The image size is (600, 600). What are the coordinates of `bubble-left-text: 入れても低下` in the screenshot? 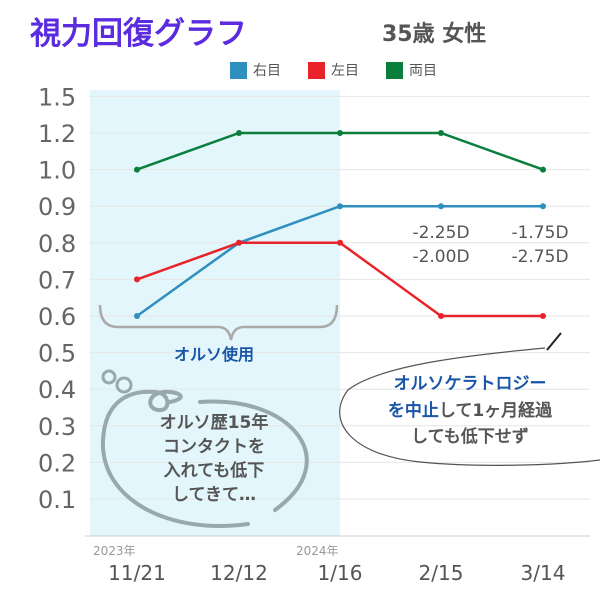 It's located at (214, 470).